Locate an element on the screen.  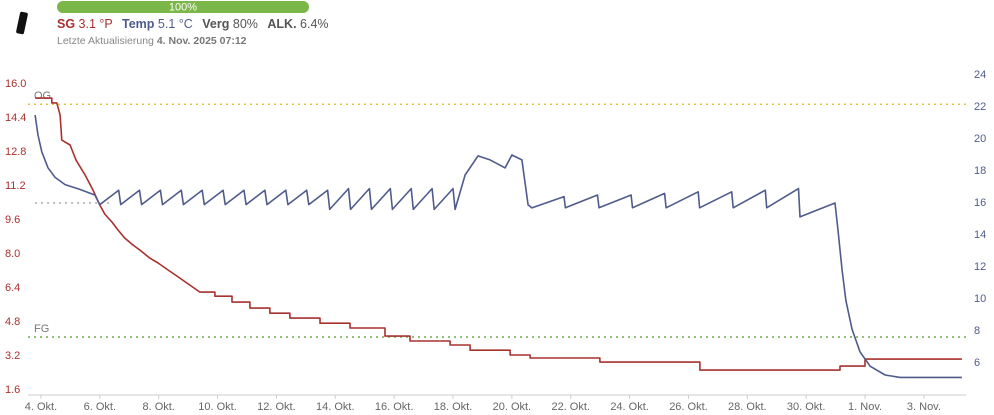
update-label: Letzte Aktualisierung is located at coordinates (105, 41).